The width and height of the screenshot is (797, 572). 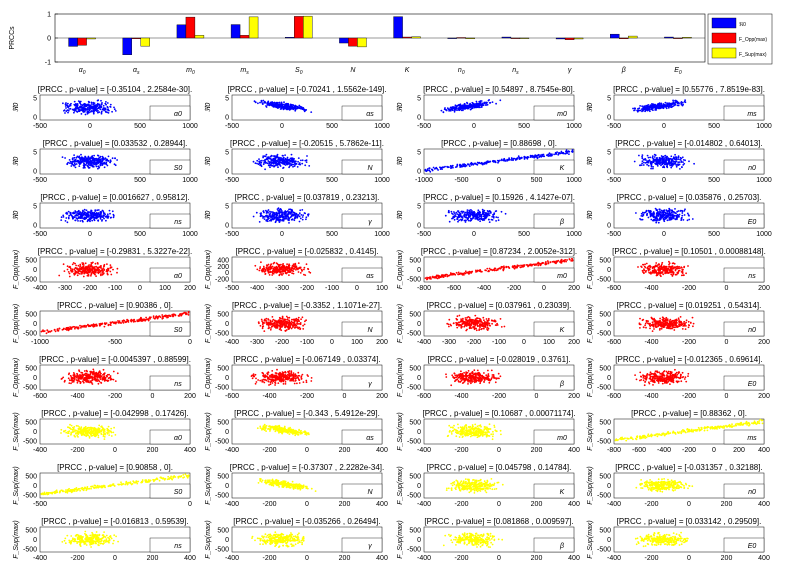 What do you see at coordinates (561, 222) in the screenshot?
I see `param-label: β` at bounding box center [561, 222].